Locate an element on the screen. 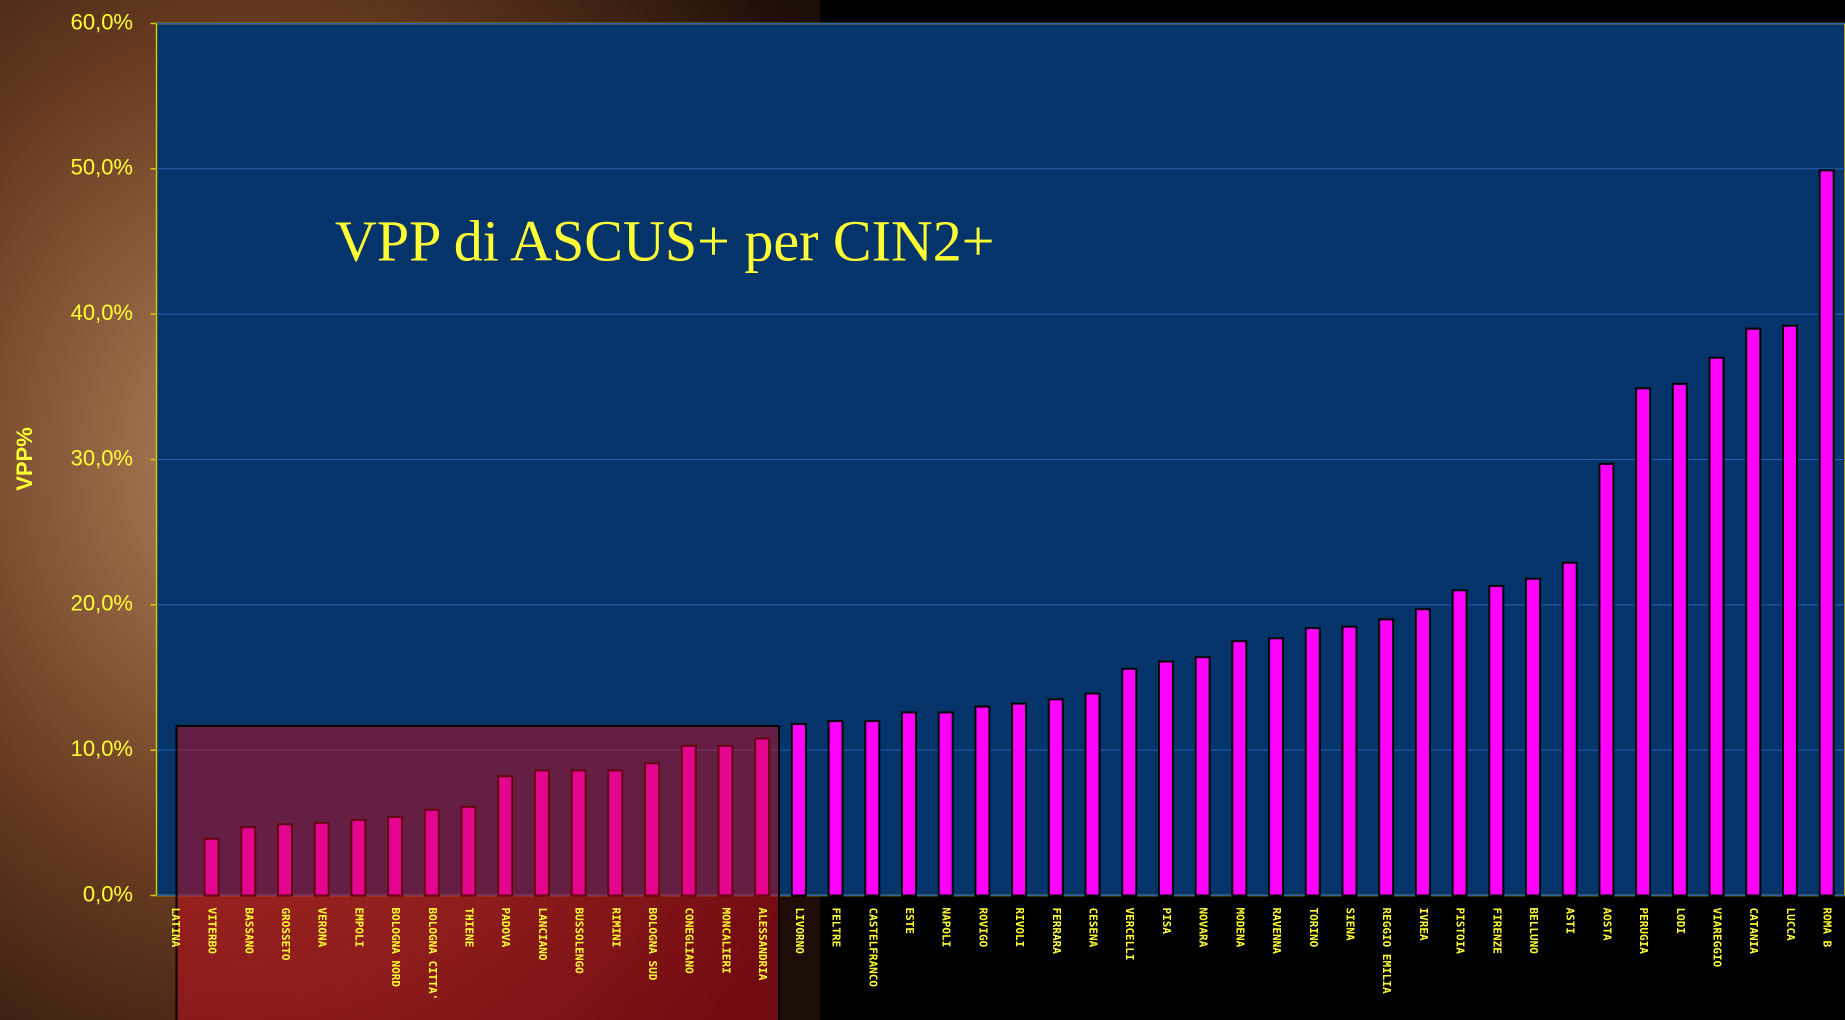  x-tick-label: RIVOLI is located at coordinates (1019, 928).